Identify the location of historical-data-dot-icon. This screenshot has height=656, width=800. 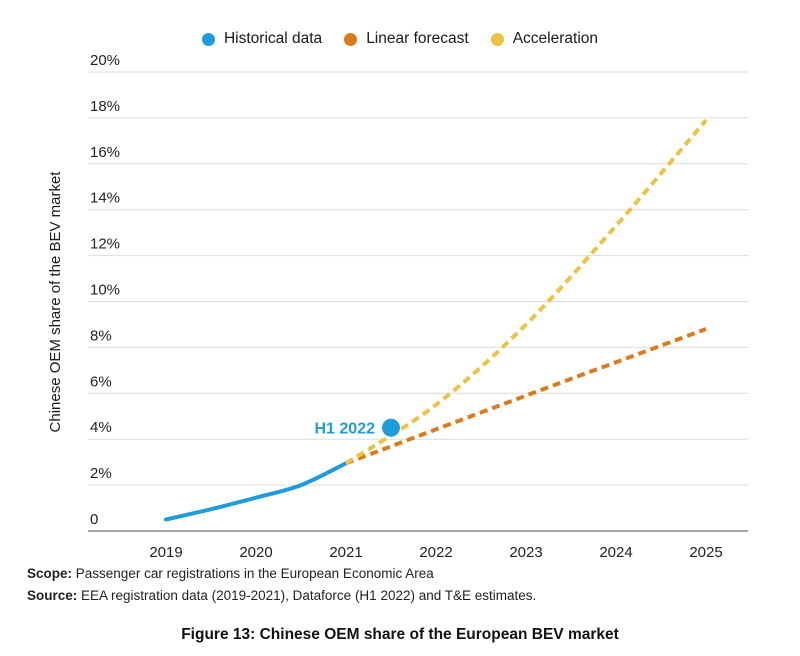
(208, 39).